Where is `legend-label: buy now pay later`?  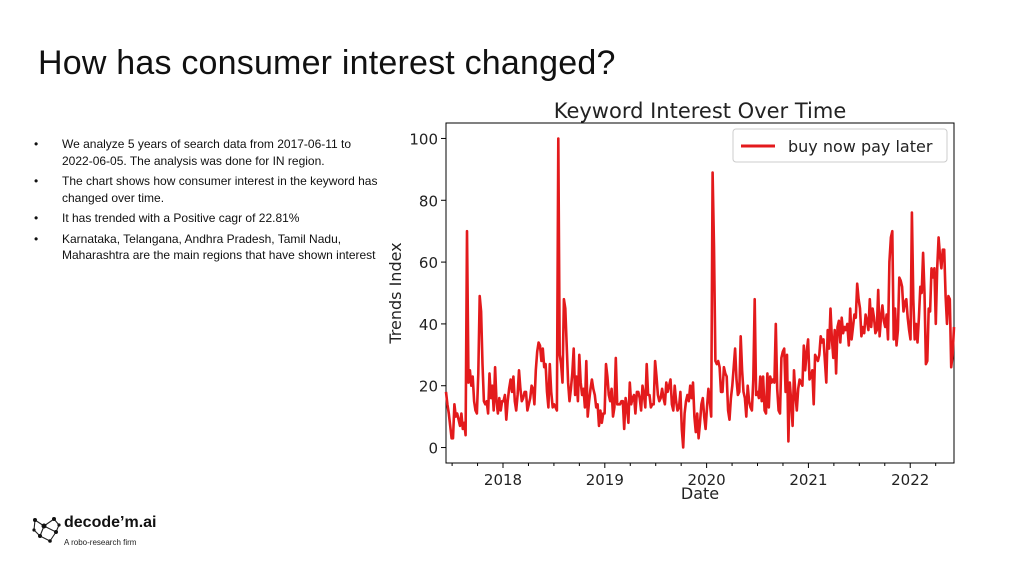 legend-label: buy now pay later is located at coordinates (860, 146).